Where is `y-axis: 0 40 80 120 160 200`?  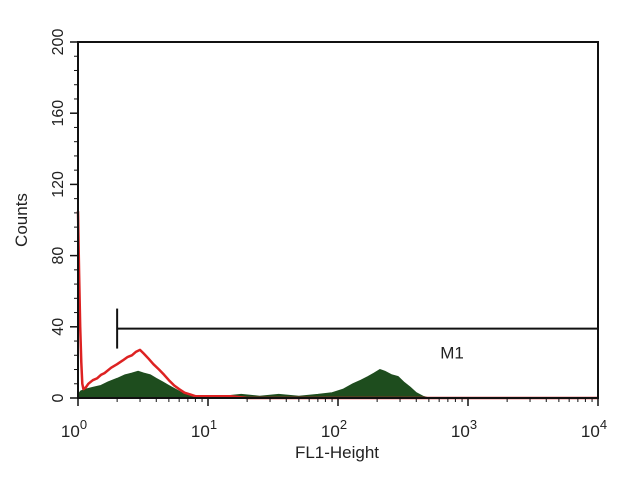
y-axis: 0 40 80 120 160 200 is located at coordinates (64, 215).